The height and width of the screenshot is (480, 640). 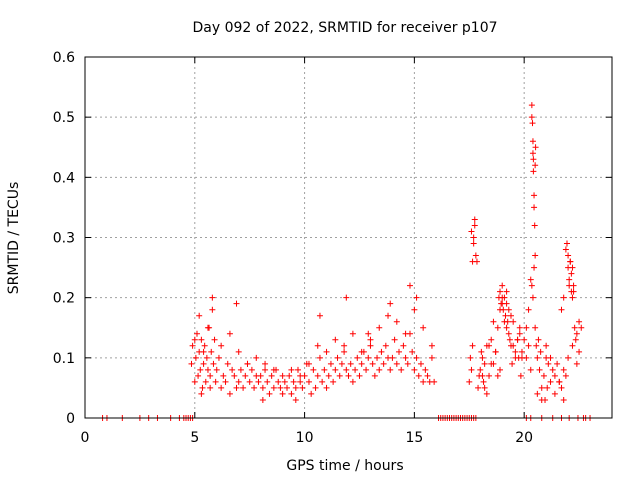 I want to click on y-tick-labels: 0 0.1 0.2 0.3 0.4 0.5 0.6, so click(x=64, y=238).